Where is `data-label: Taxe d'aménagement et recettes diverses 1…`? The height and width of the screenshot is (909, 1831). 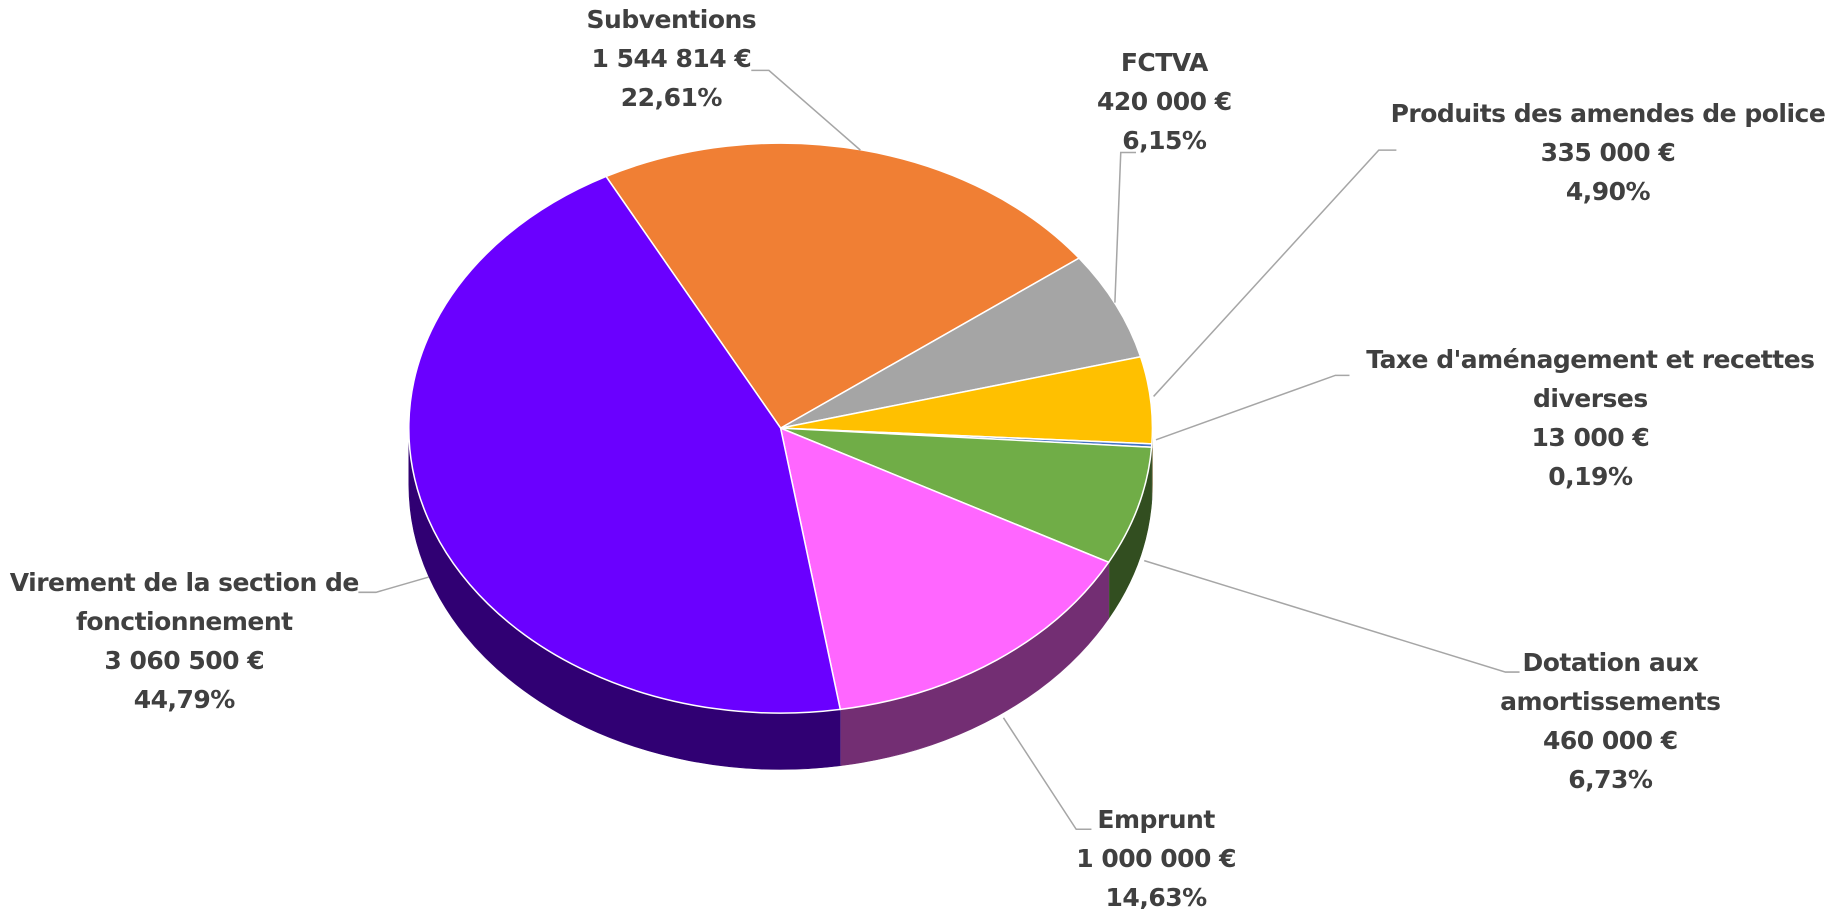
data-label: Taxe d'aménagement et recettes diverses 1… is located at coordinates (1587, 418).